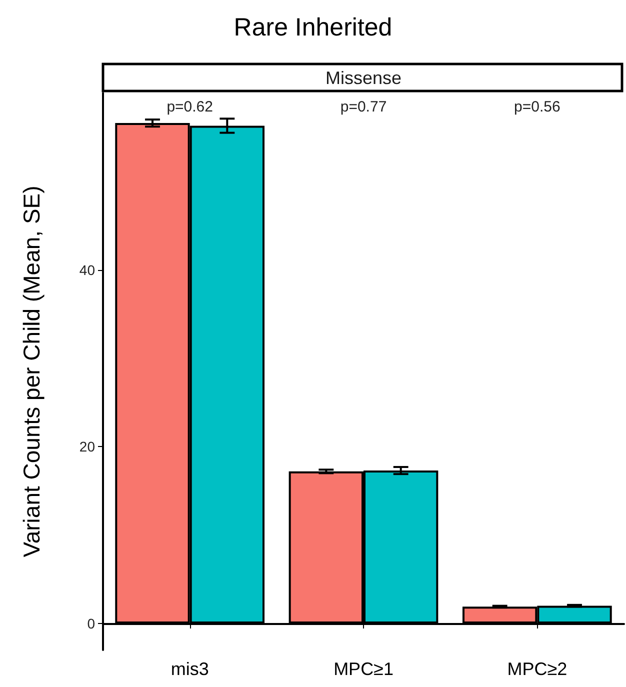  Describe the element at coordinates (189, 107) in the screenshot. I see `annotation: p=0.62` at that location.